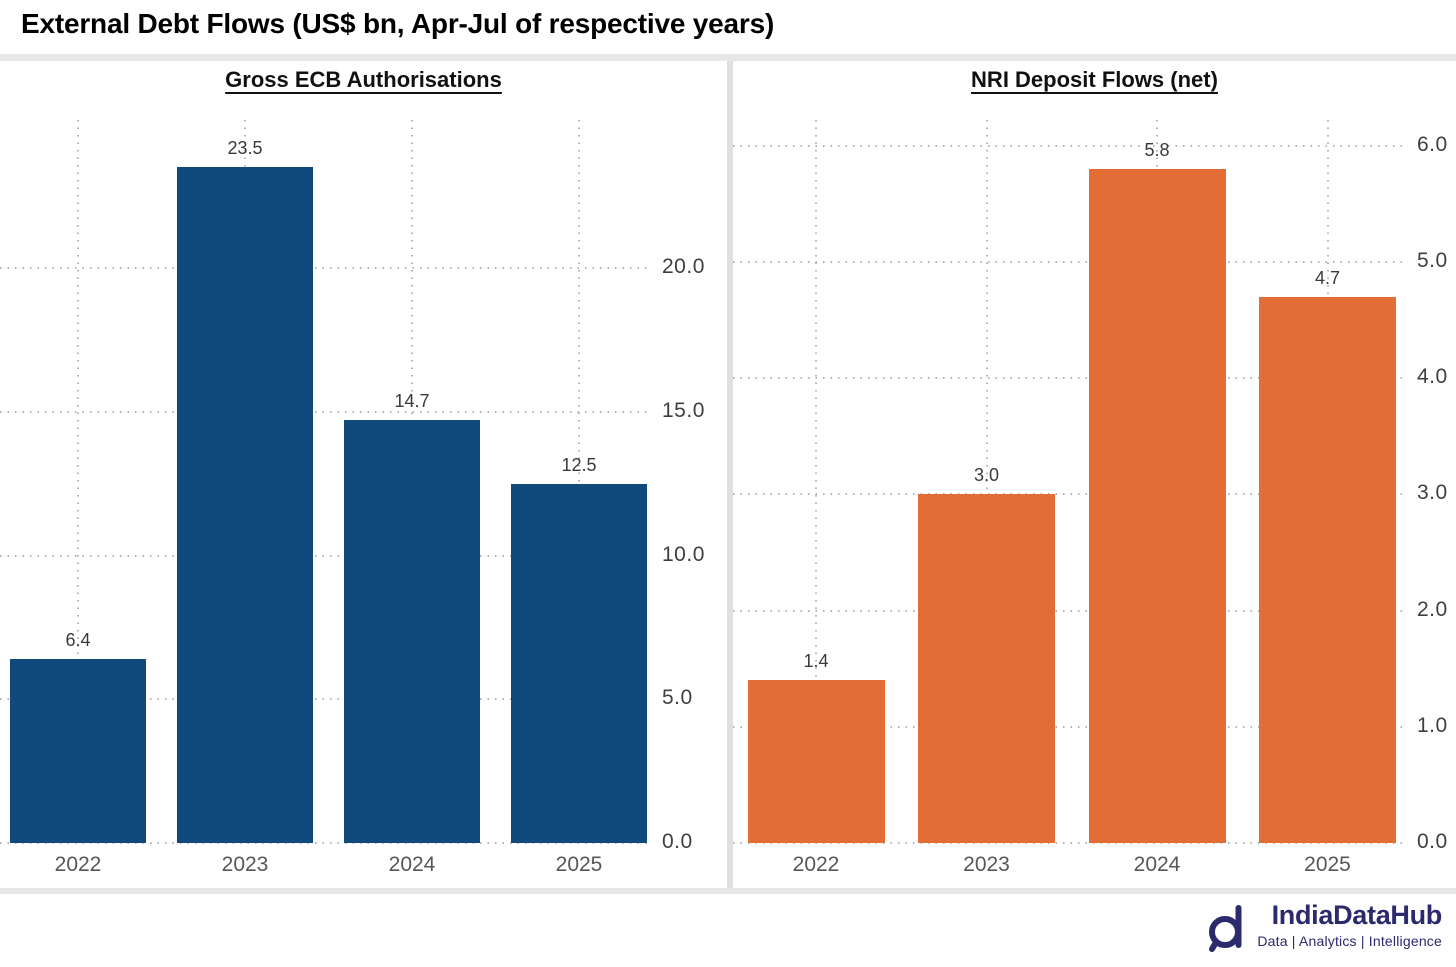  Describe the element at coordinates (986, 475) in the screenshot. I see `bar-value-label: 3.0` at that location.